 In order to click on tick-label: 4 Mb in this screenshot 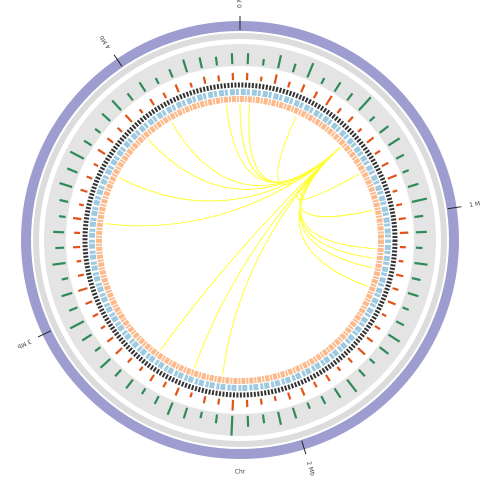, I will do `click(105, 42)`.